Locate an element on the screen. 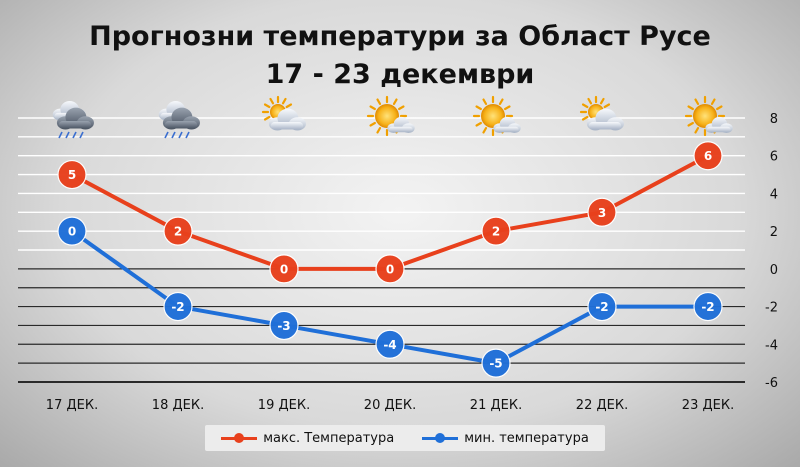  weather-icons is located at coordinates (392, 117).